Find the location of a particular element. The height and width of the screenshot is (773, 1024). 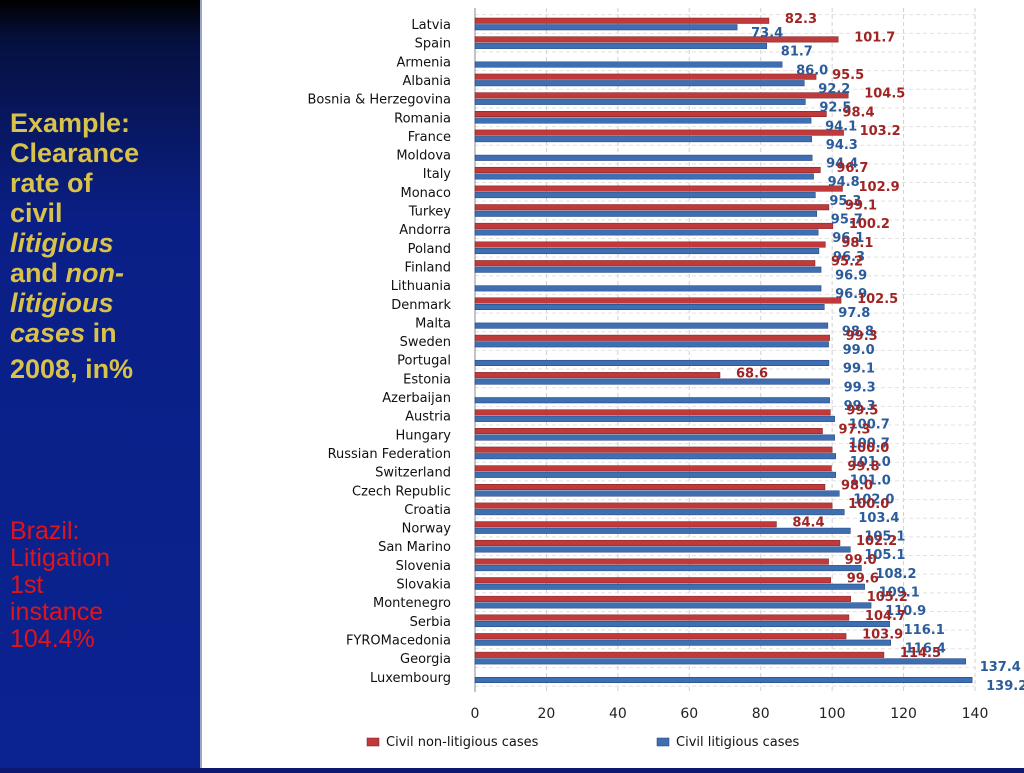

value-label-non-litigious: 102.5 is located at coordinates (877, 299).